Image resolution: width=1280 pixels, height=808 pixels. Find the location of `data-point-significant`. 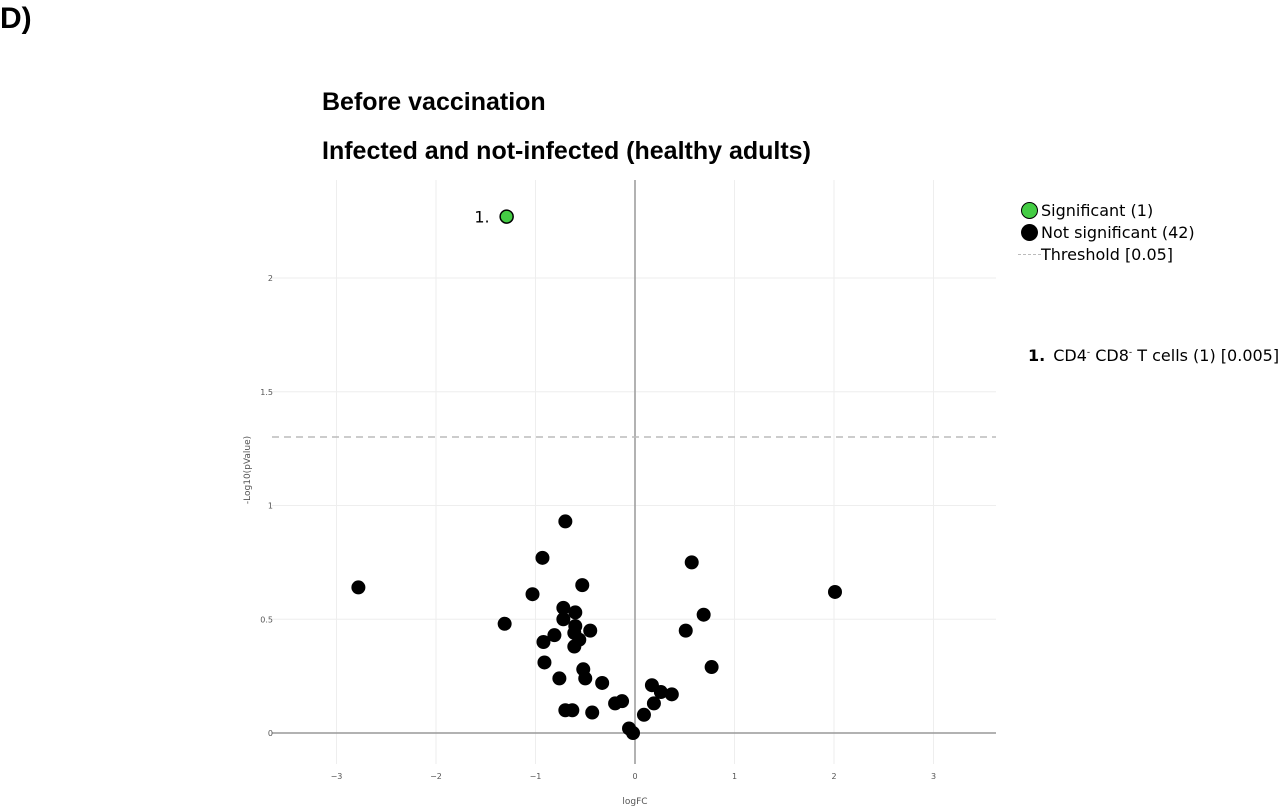

data-point-significant is located at coordinates (506, 216).